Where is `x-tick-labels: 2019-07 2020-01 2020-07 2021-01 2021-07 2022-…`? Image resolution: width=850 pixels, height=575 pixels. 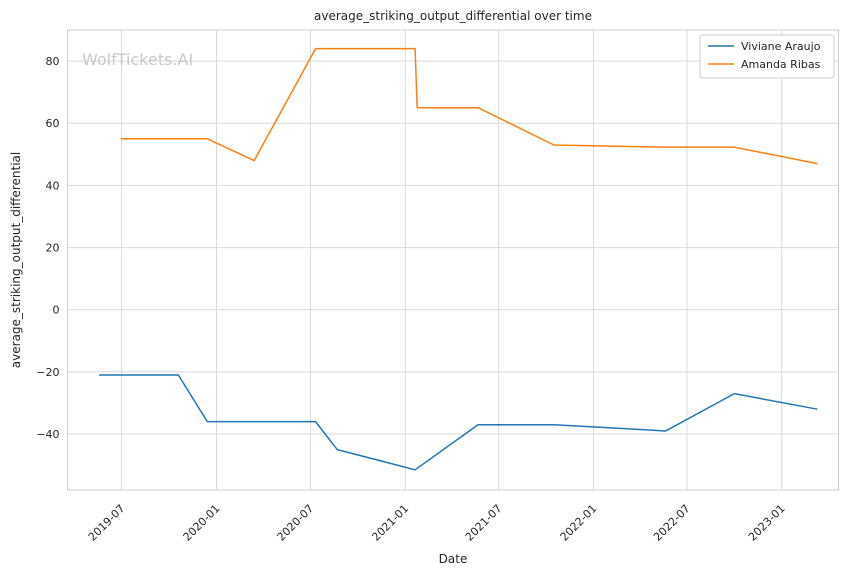 x-tick-labels: 2019-07 2020-01 2020-07 2021-01 2021-07 2022-… is located at coordinates (437, 523).